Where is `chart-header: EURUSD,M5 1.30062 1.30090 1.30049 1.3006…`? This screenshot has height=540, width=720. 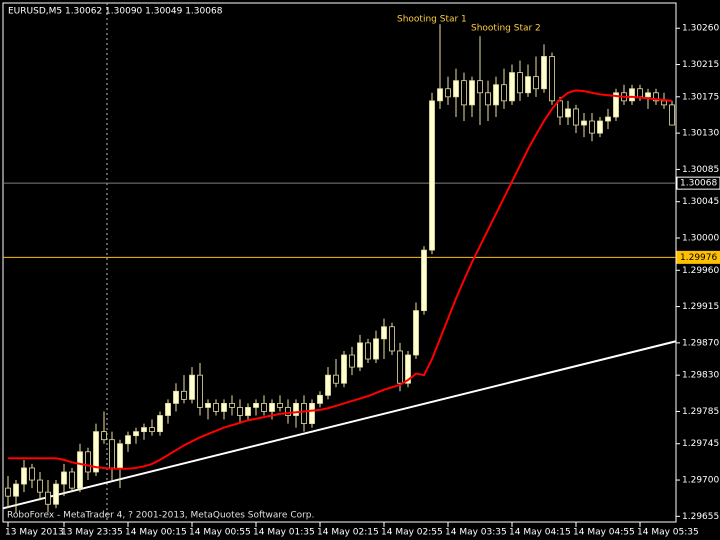 chart-header: EURUSD,M5 1.30062 1.30090 1.30049 1.3006… is located at coordinates (115, 12).